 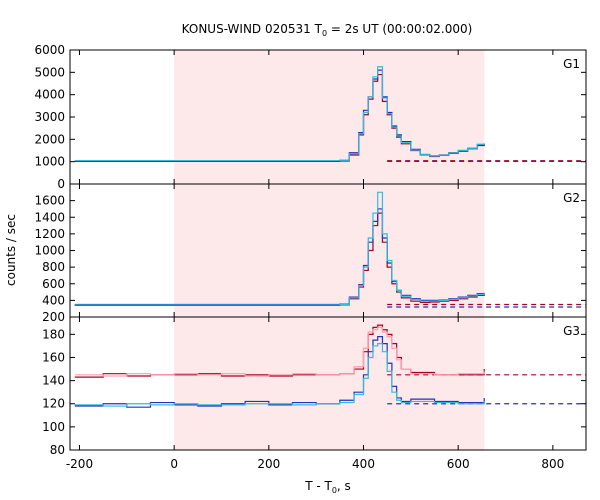 I want to click on series-G3-pink, so click(x=279, y=351).